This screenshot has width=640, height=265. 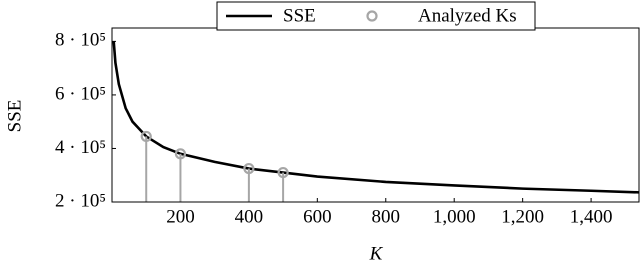 What do you see at coordinates (467, 15) in the screenshot?
I see `legend-label: Analyzed Ks` at bounding box center [467, 15].